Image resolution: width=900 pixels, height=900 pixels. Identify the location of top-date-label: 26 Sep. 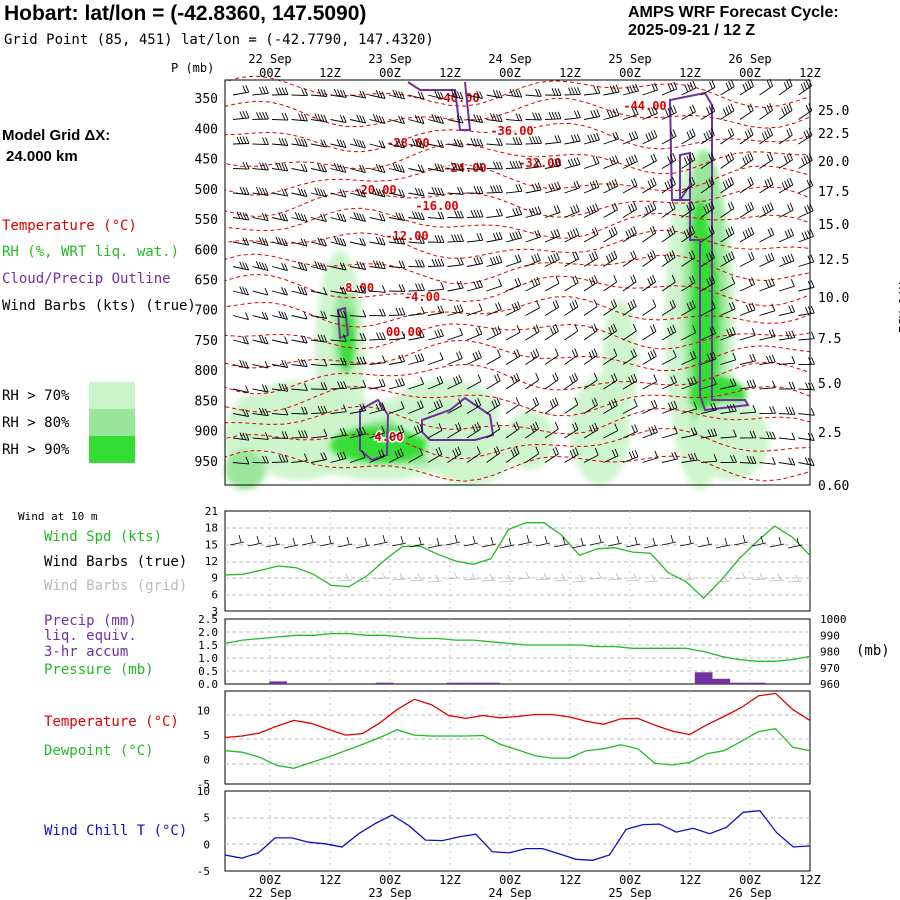
(749, 59).